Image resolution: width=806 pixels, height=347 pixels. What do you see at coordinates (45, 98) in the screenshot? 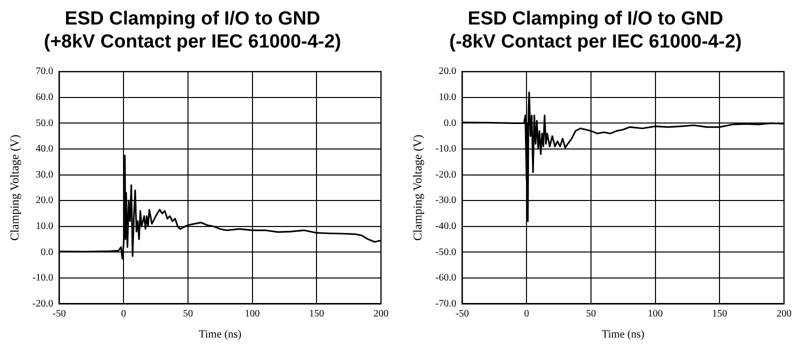
I see `y-tick-label: 60.0` at bounding box center [45, 98].